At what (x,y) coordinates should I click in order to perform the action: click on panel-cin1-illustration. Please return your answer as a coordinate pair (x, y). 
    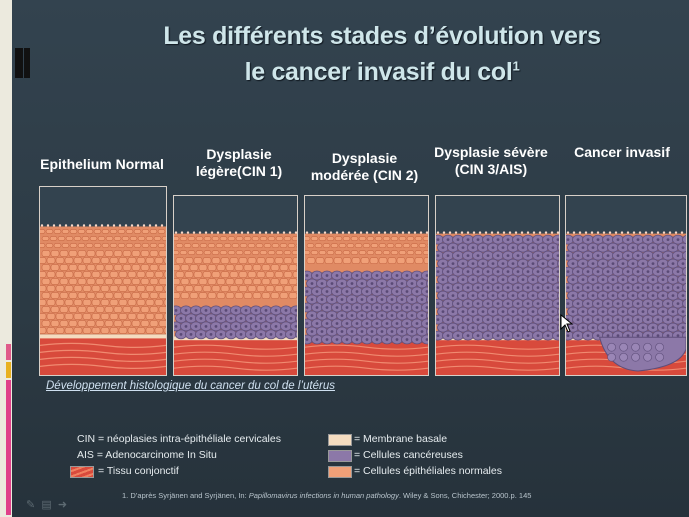
    Looking at the image, I should click on (235, 285).